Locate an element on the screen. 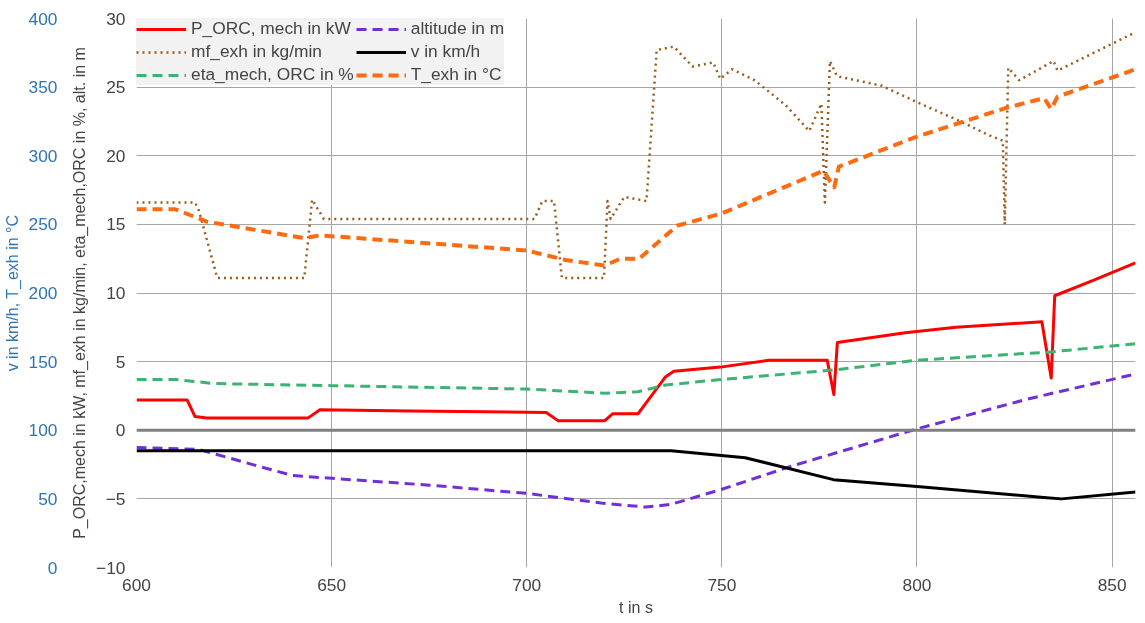 This screenshot has height=623, width=1145. legend-label: eta_mech, ORC in % is located at coordinates (272, 74).